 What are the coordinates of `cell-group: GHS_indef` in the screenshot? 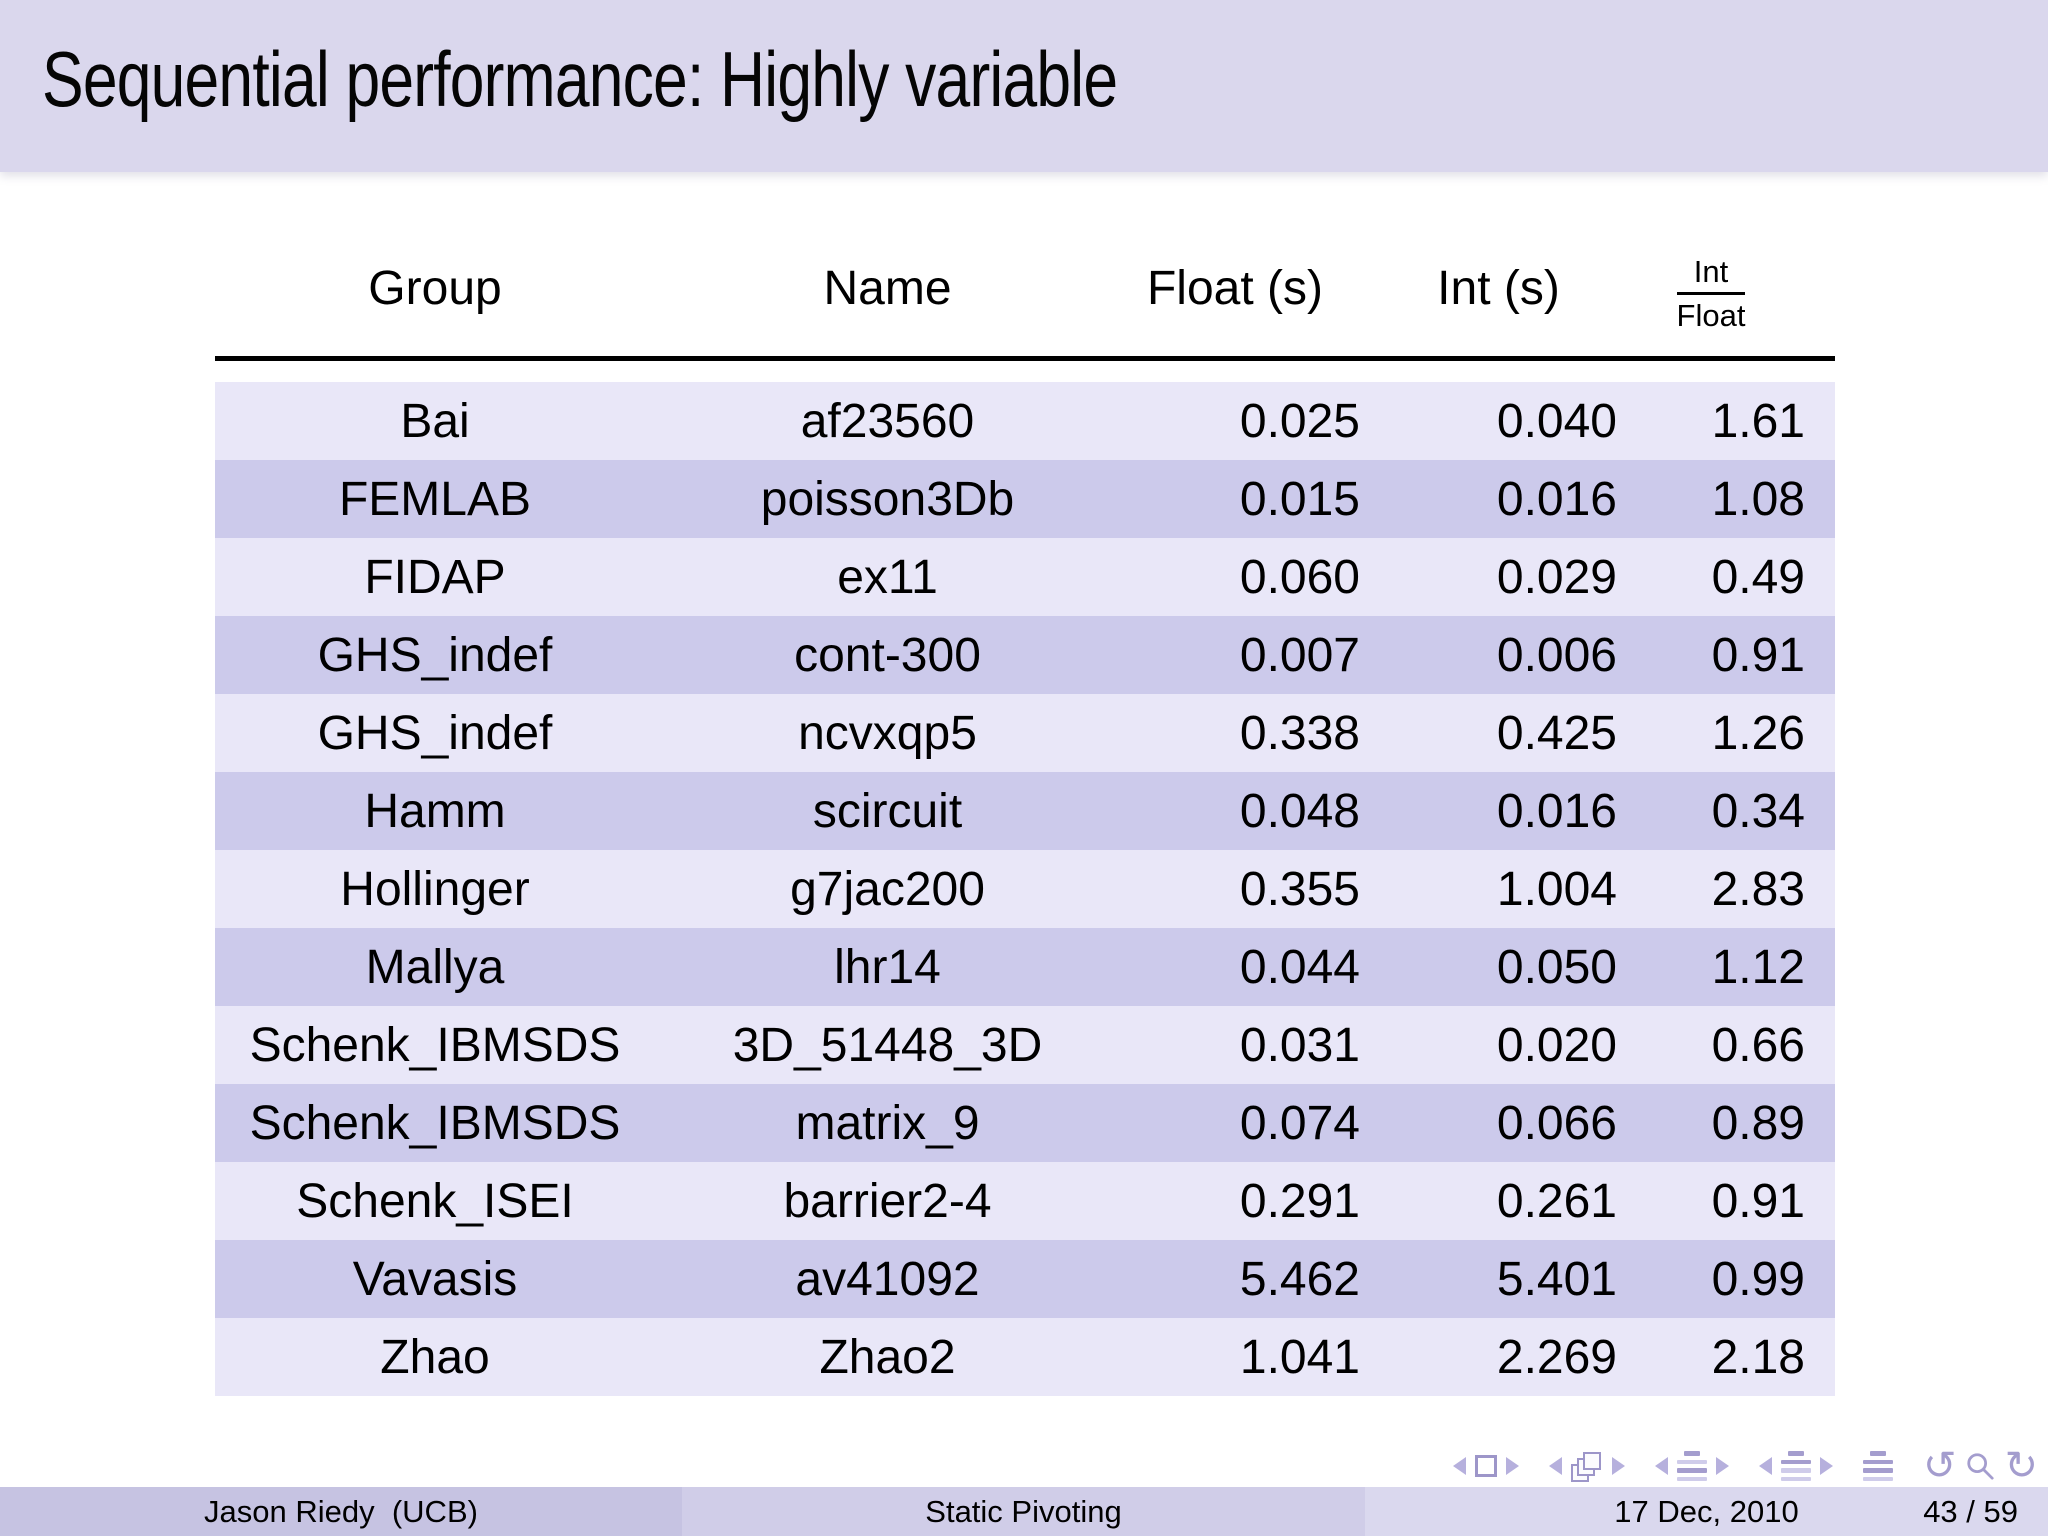 It's located at (435, 733).